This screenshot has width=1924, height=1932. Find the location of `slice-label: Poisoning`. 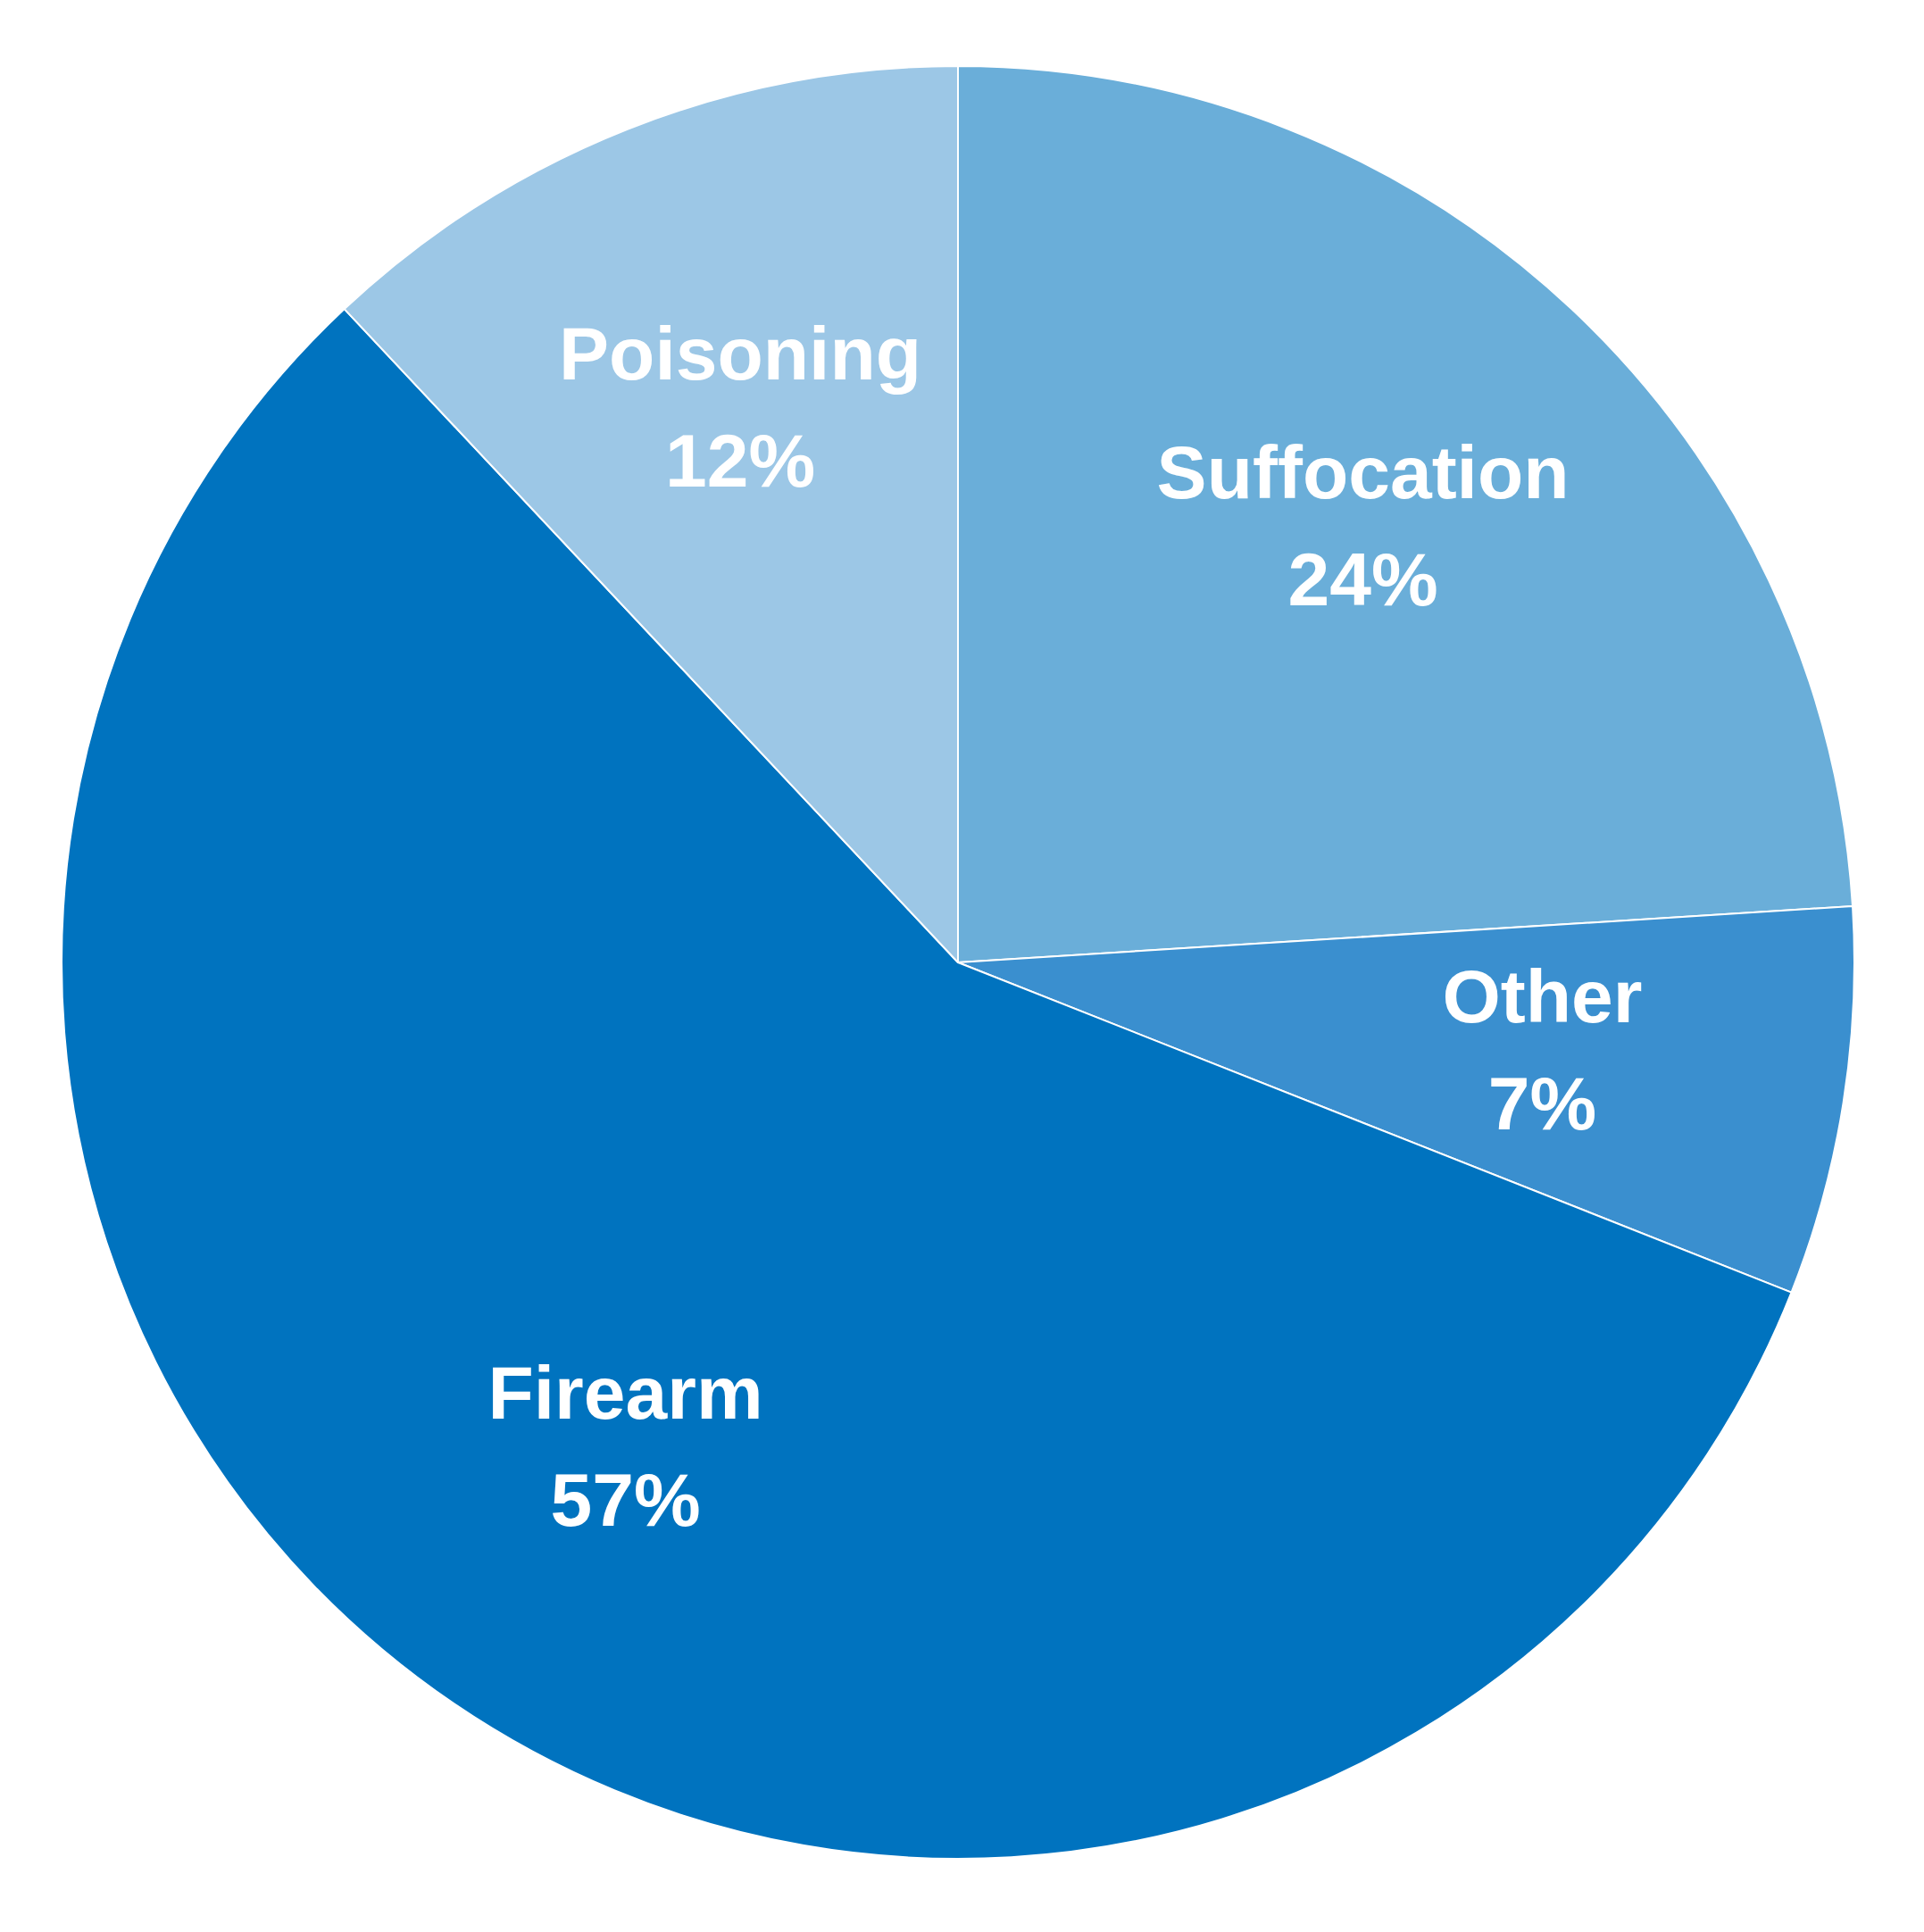

slice-label: Poisoning is located at coordinates (740, 354).